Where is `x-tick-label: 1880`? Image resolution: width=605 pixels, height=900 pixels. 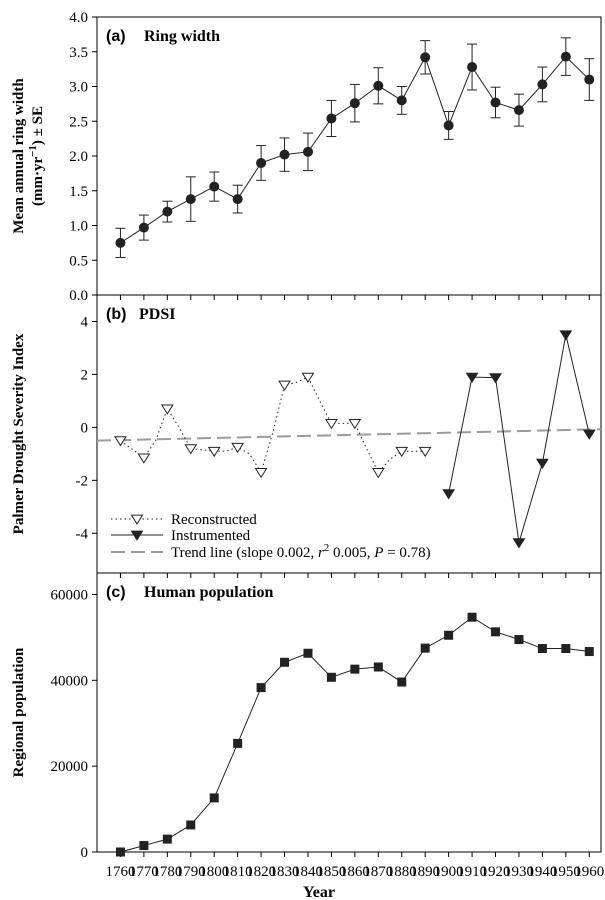 x-tick-label: 1880 is located at coordinates (402, 872).